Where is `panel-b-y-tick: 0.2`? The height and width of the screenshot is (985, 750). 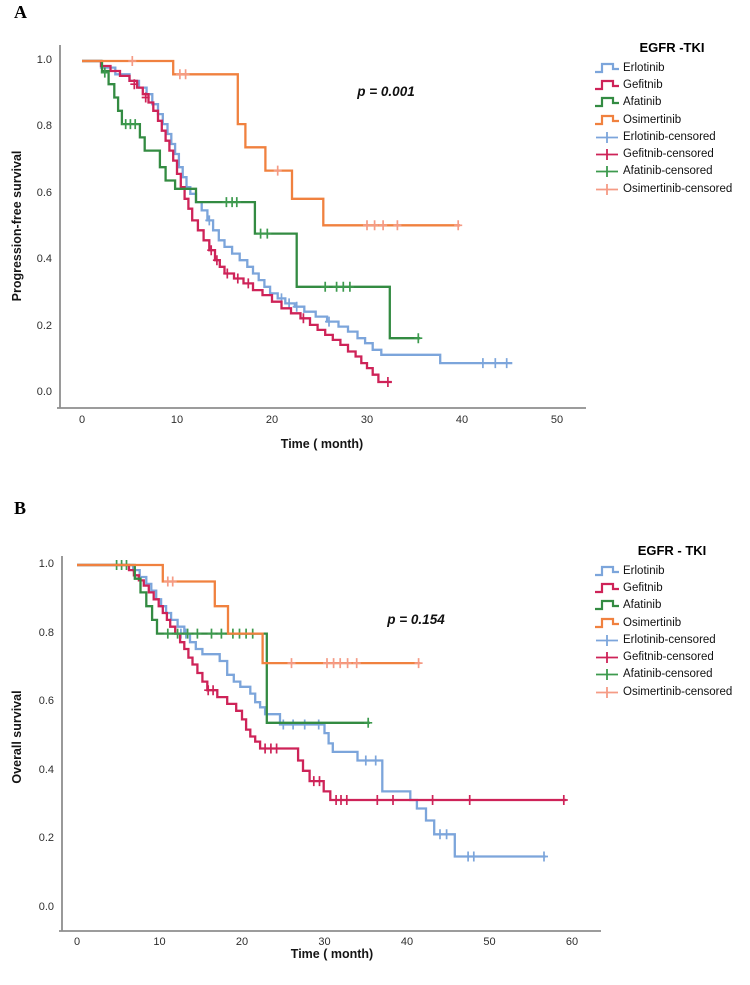 panel-b-y-tick: 0.2 is located at coordinates (46, 838).